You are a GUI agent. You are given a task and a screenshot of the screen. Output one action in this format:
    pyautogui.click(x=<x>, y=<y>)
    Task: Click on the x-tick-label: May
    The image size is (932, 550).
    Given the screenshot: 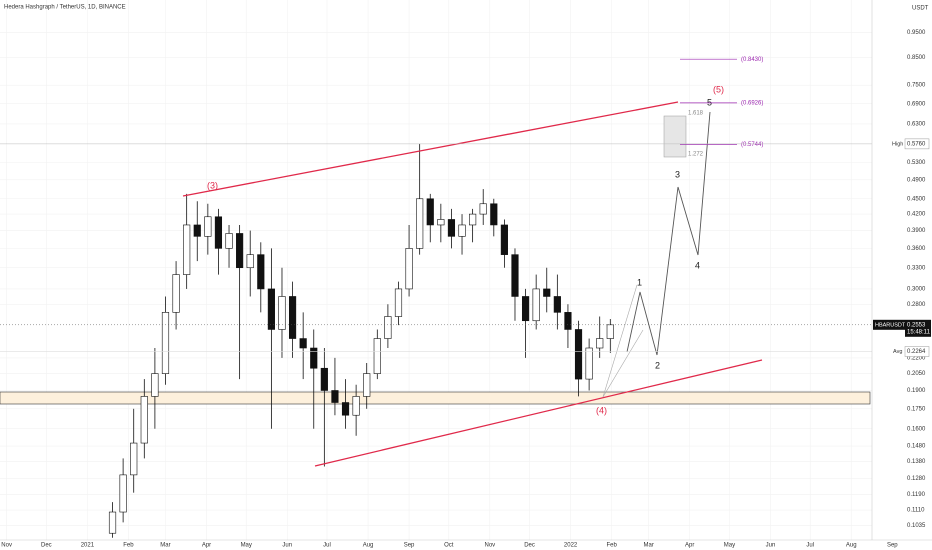 What is the action you would take?
    pyautogui.click(x=729, y=546)
    